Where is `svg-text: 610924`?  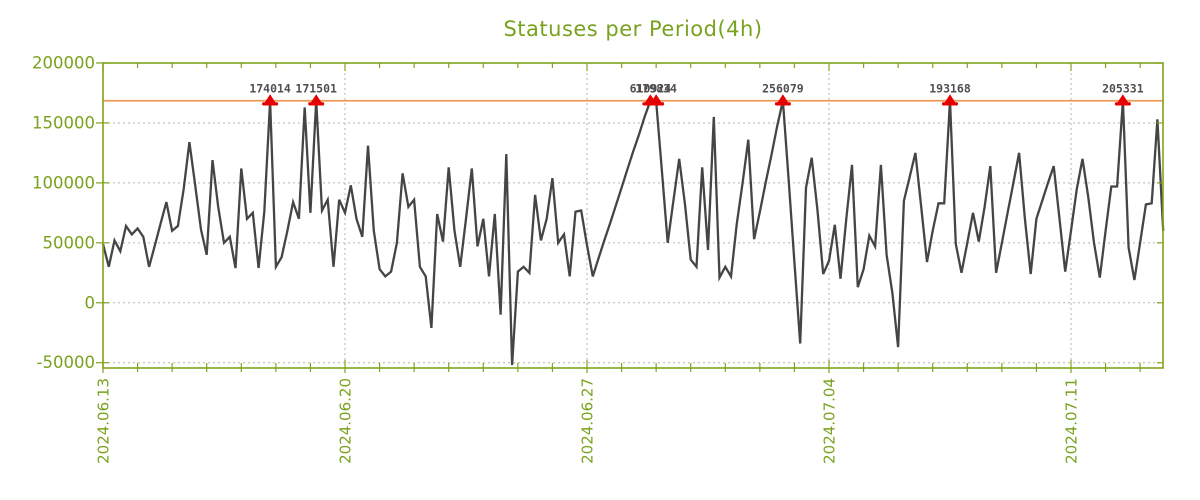 svg-text: 610924 is located at coordinates (651, 88).